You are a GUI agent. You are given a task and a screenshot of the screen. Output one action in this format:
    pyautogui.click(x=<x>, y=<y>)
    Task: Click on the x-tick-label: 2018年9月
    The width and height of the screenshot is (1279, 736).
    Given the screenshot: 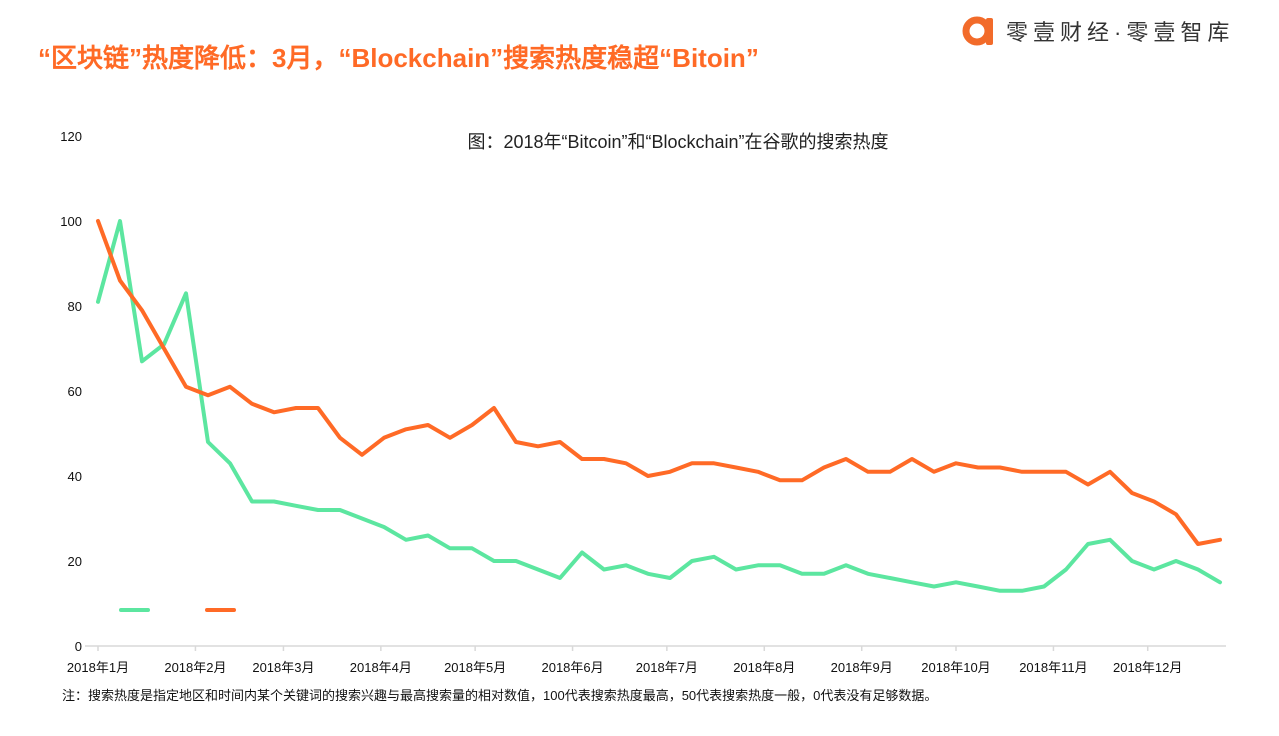 What is the action you would take?
    pyautogui.click(x=862, y=667)
    